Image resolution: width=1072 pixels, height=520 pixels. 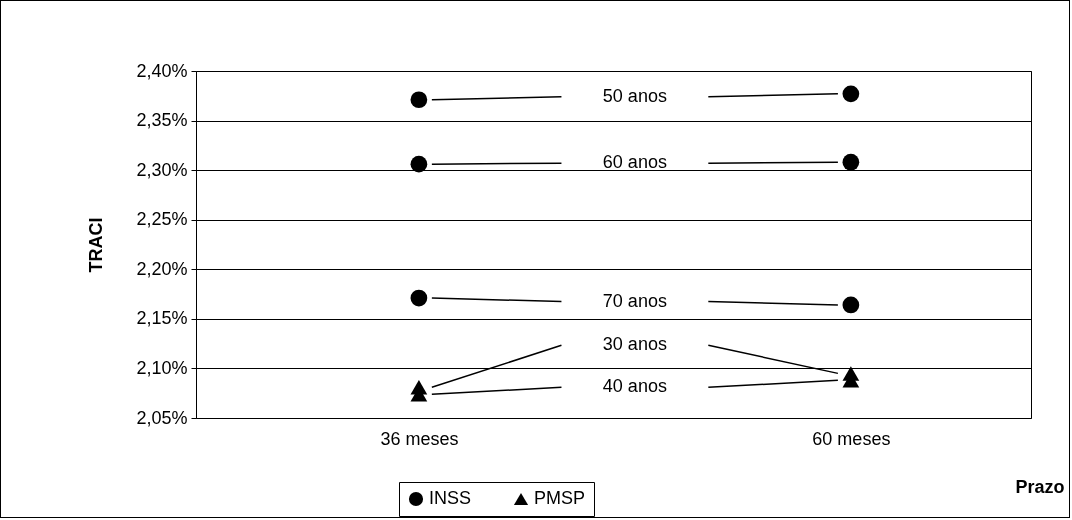 I want to click on y-axis-title: TRACI, so click(x=96, y=245).